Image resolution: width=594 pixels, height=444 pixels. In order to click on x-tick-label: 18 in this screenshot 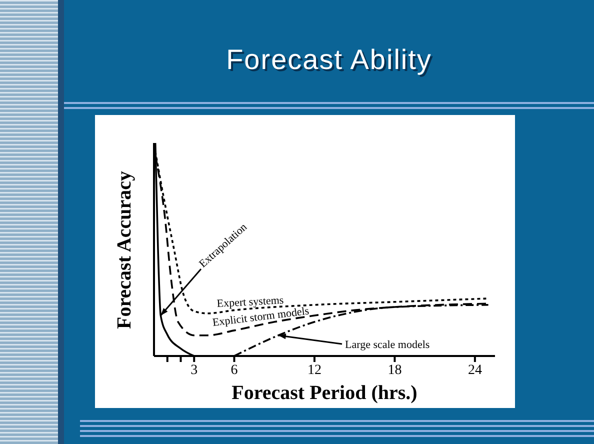, I will do `click(395, 370)`.